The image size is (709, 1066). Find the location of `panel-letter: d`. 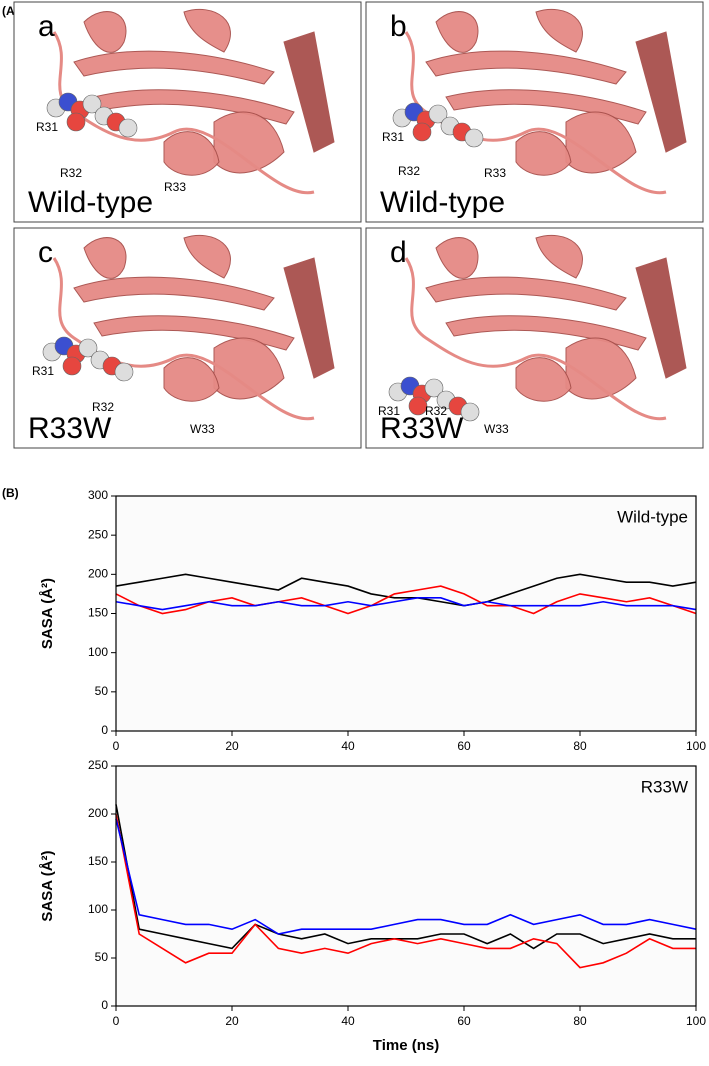

panel-letter: d is located at coordinates (398, 252).